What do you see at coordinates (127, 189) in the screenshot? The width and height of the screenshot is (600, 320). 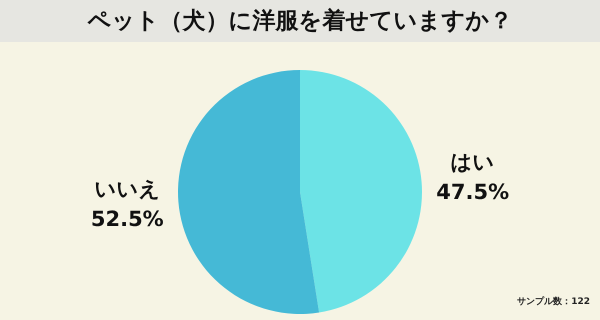 I see `slice-label: いいえ` at bounding box center [127, 189].